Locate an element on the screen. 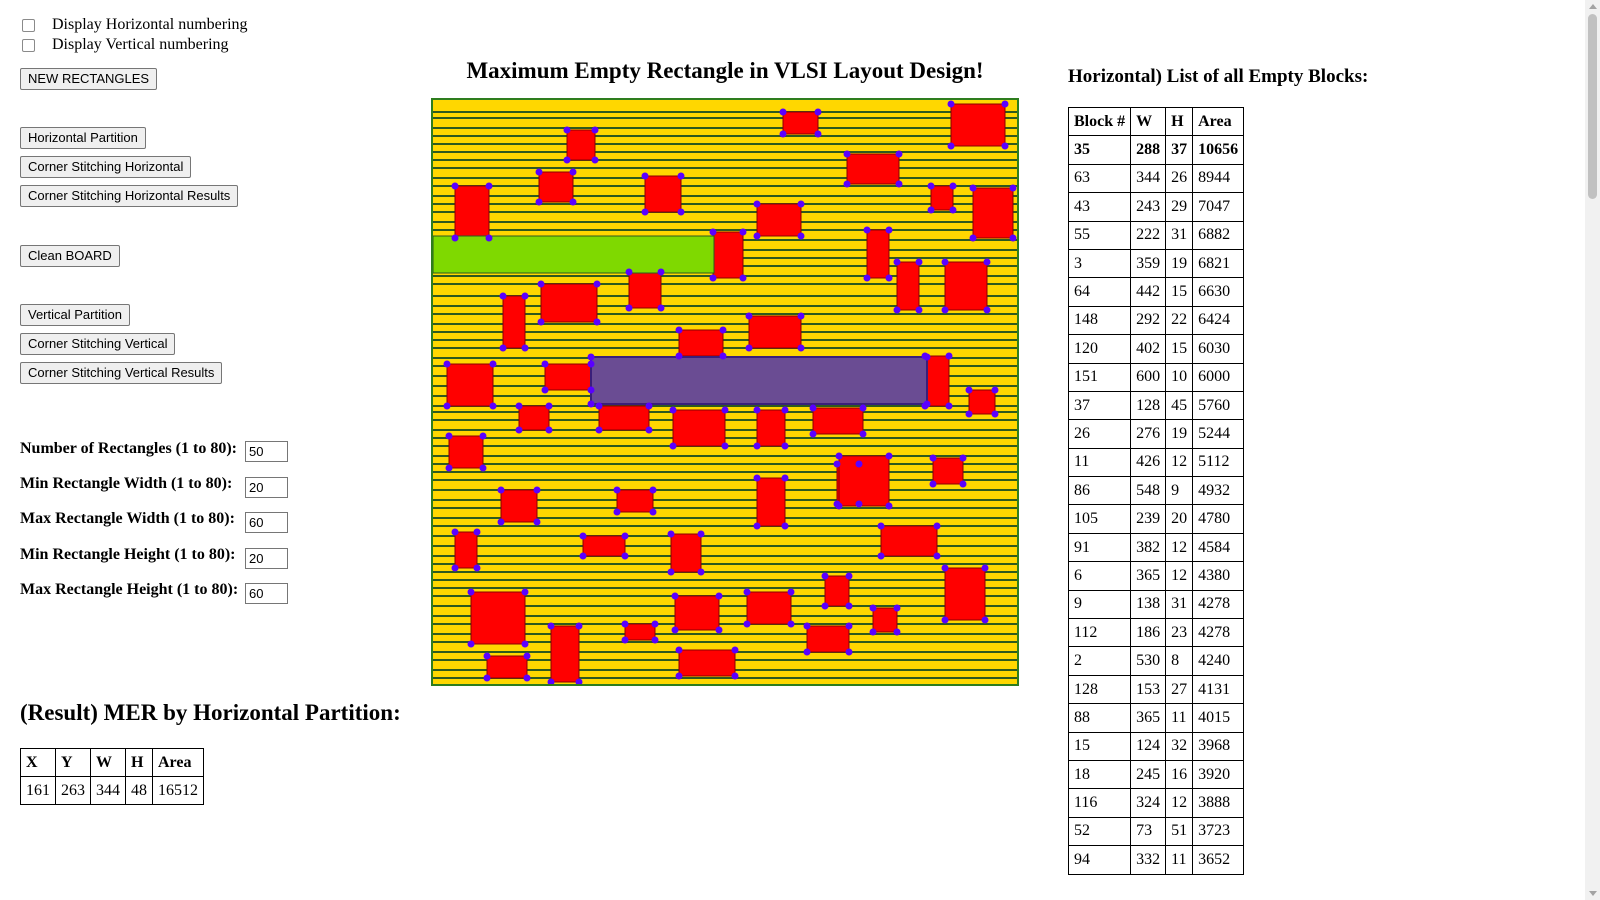 Image resolution: width=1600 pixels, height=900 pixels. corner-stitching-horizontal-results-button: Corner Stitching Horizontal Results is located at coordinates (129, 196).